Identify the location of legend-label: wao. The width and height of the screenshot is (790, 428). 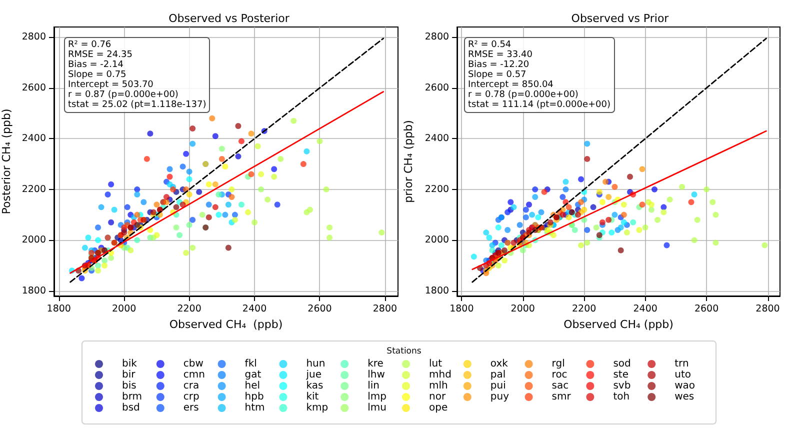
(685, 386).